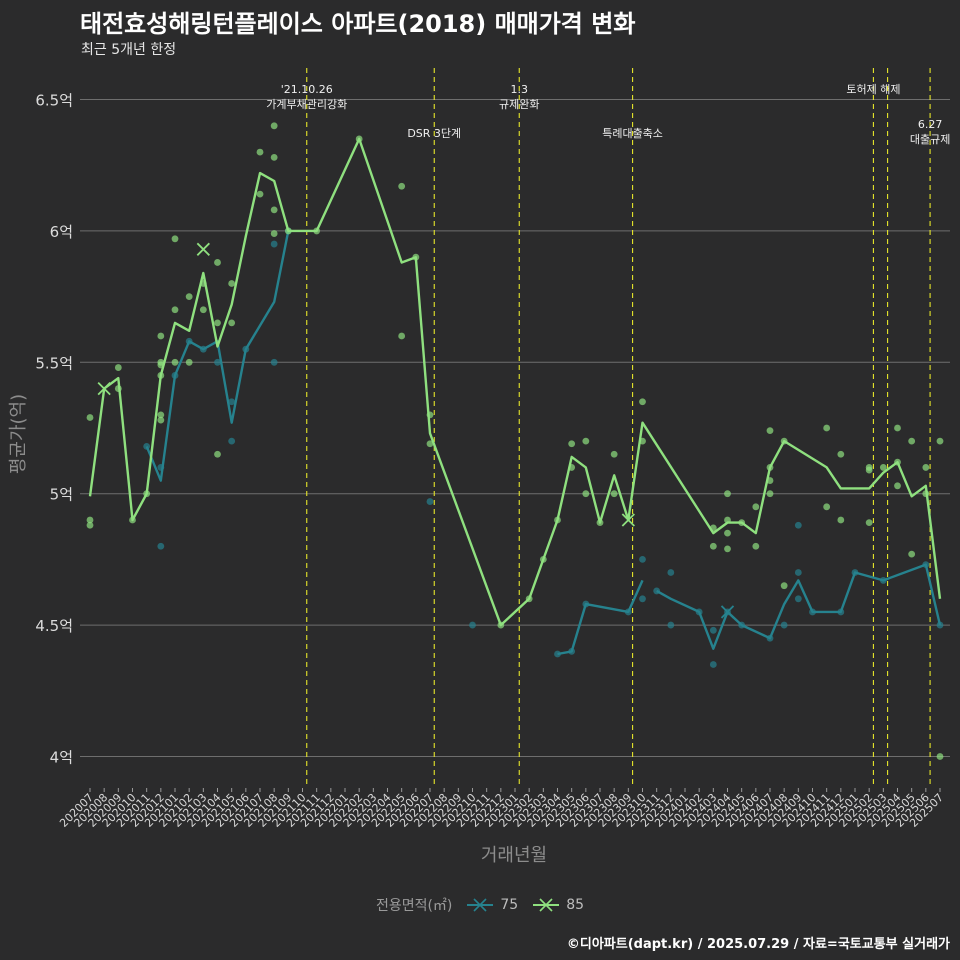 This screenshot has width=960, height=960. I want to click on policy-annotation: 가계부채관리강화, so click(306, 104).